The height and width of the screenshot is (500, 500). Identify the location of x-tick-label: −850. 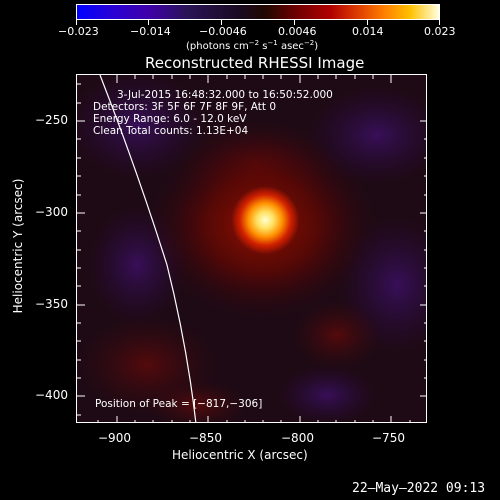
(205, 438).